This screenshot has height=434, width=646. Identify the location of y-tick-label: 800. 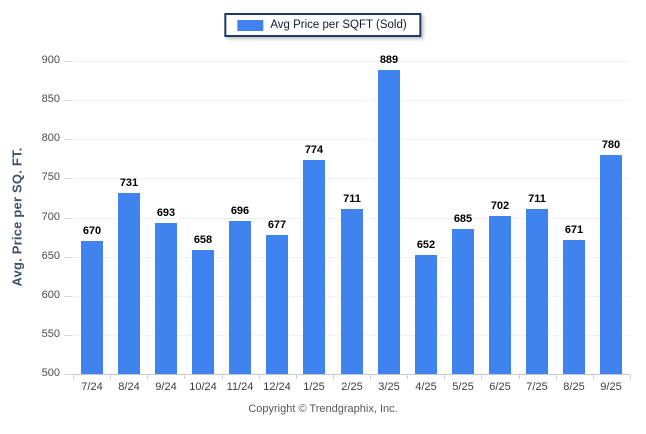
(50, 138).